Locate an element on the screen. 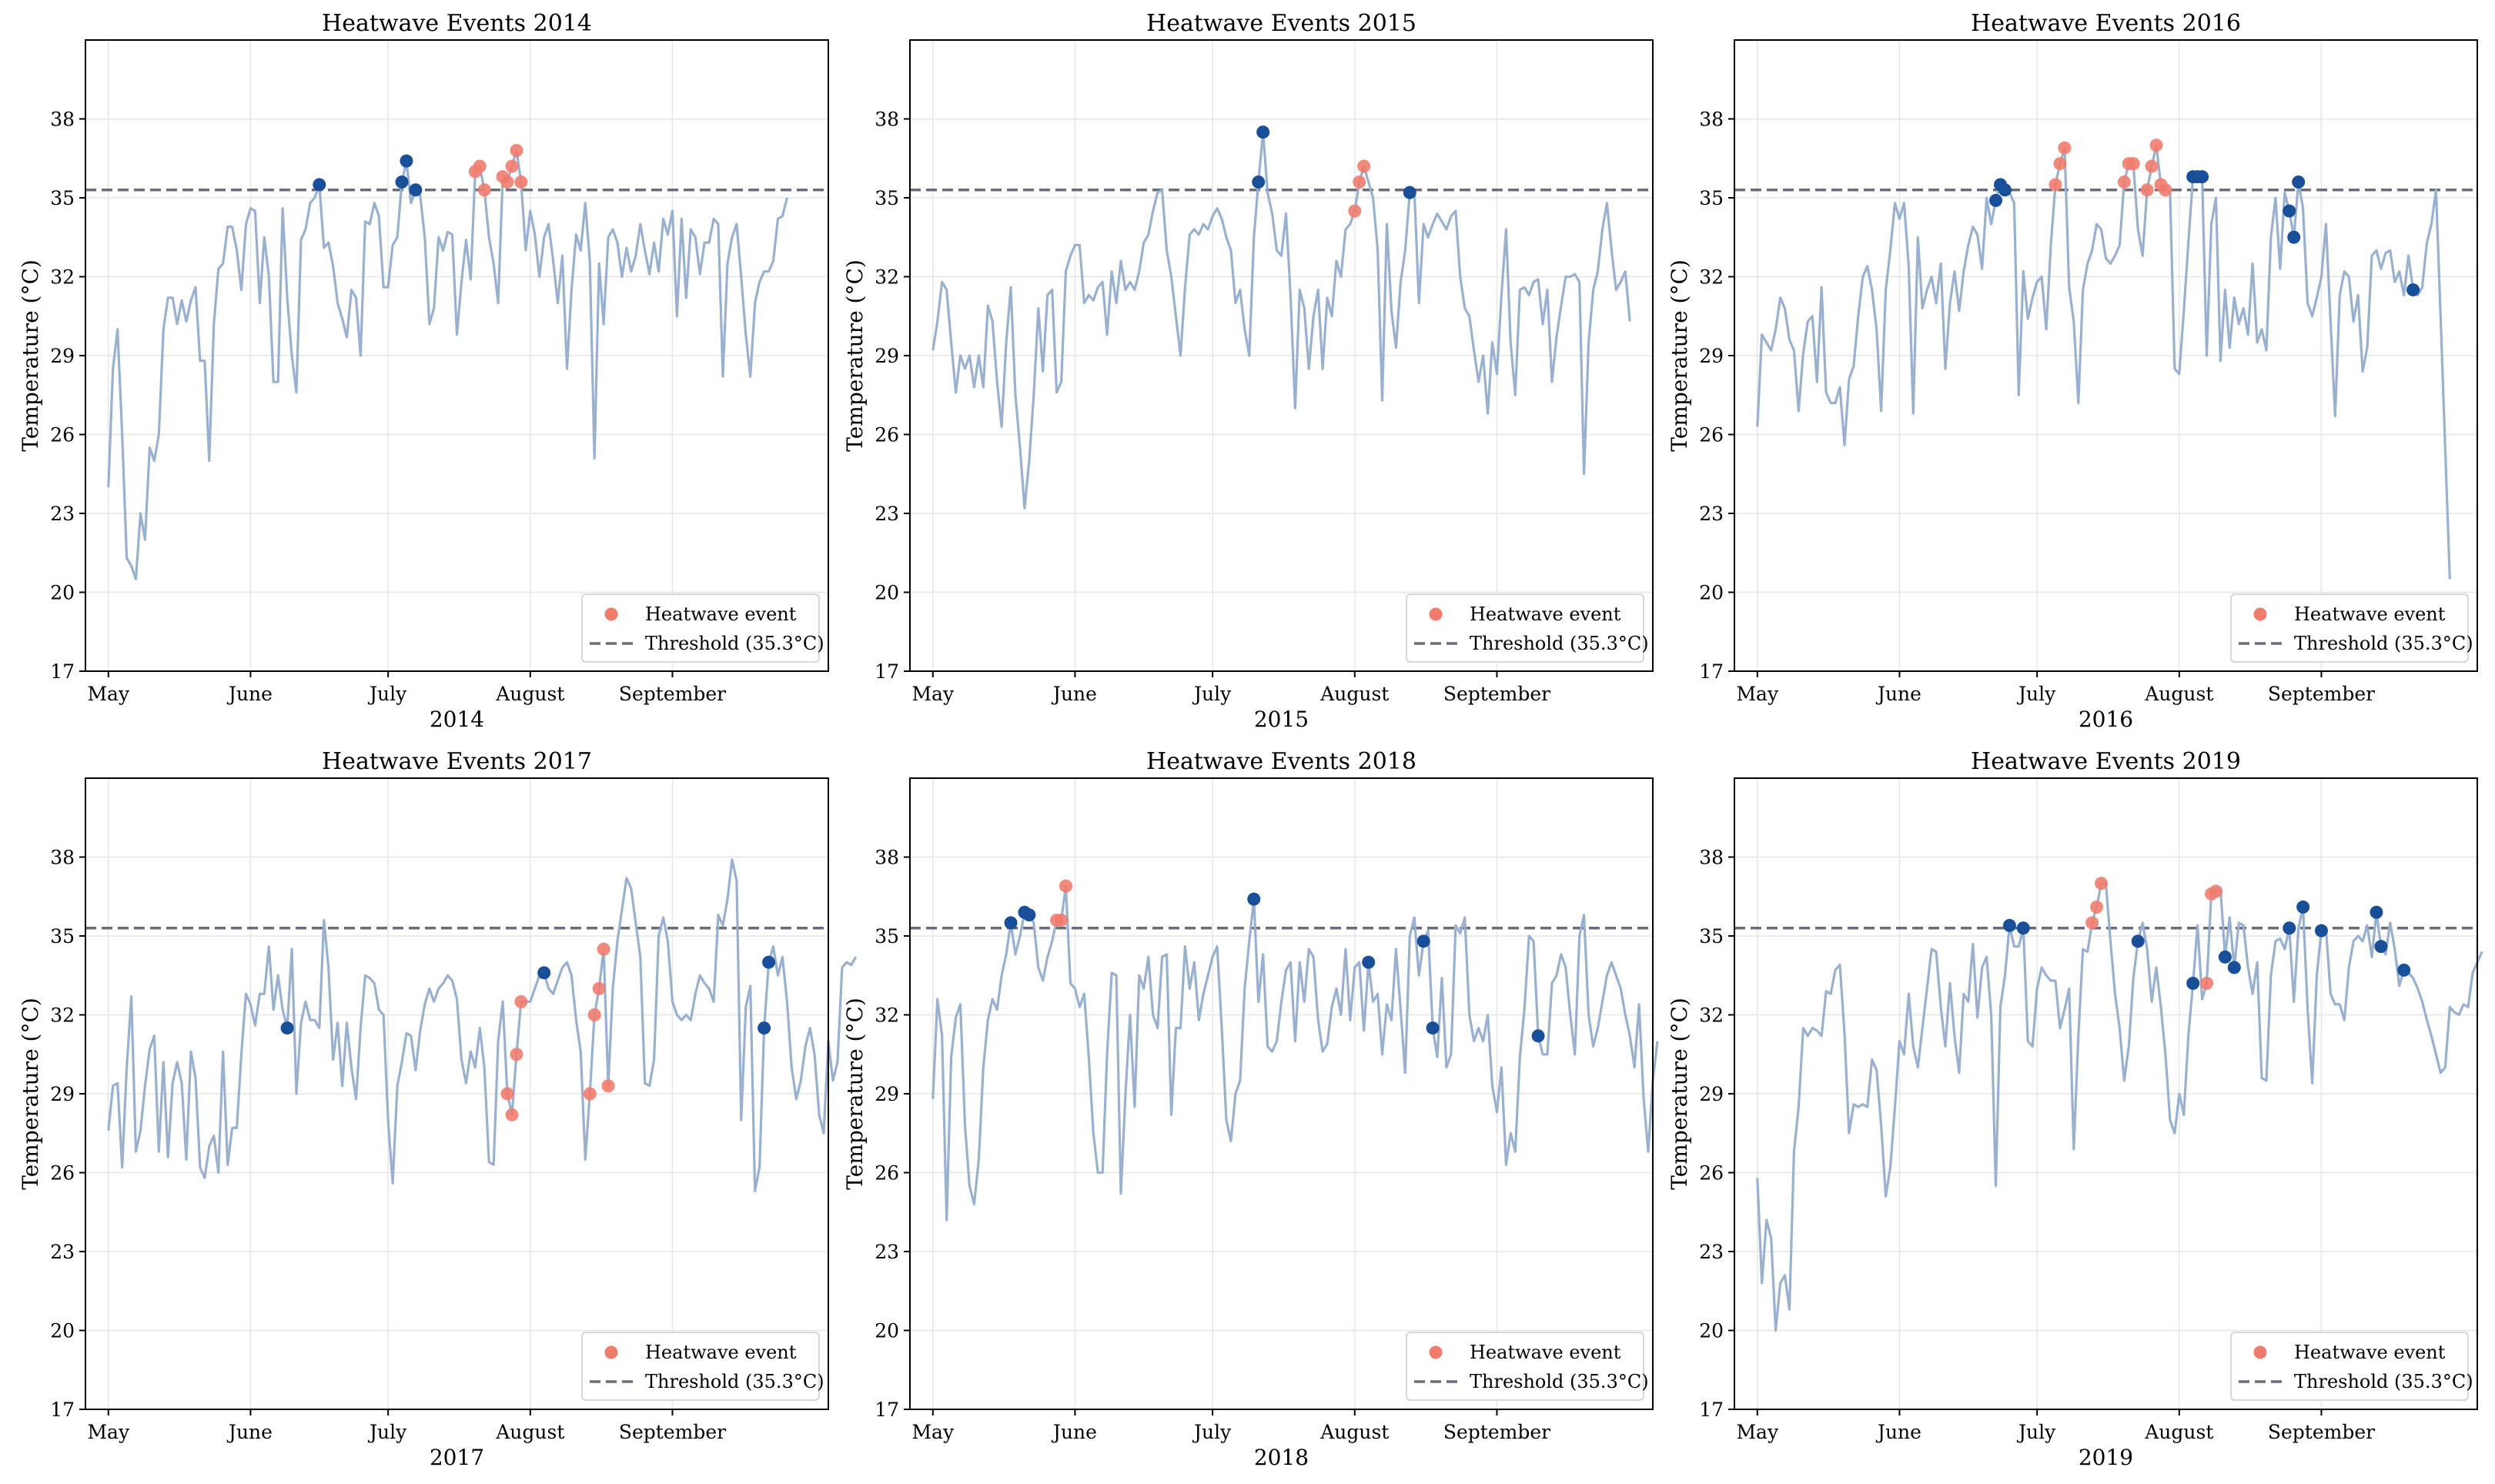 Image resolution: width=2495 pixels, height=1484 pixels. chart-title: Heatwave Events 2014 is located at coordinates (457, 24).